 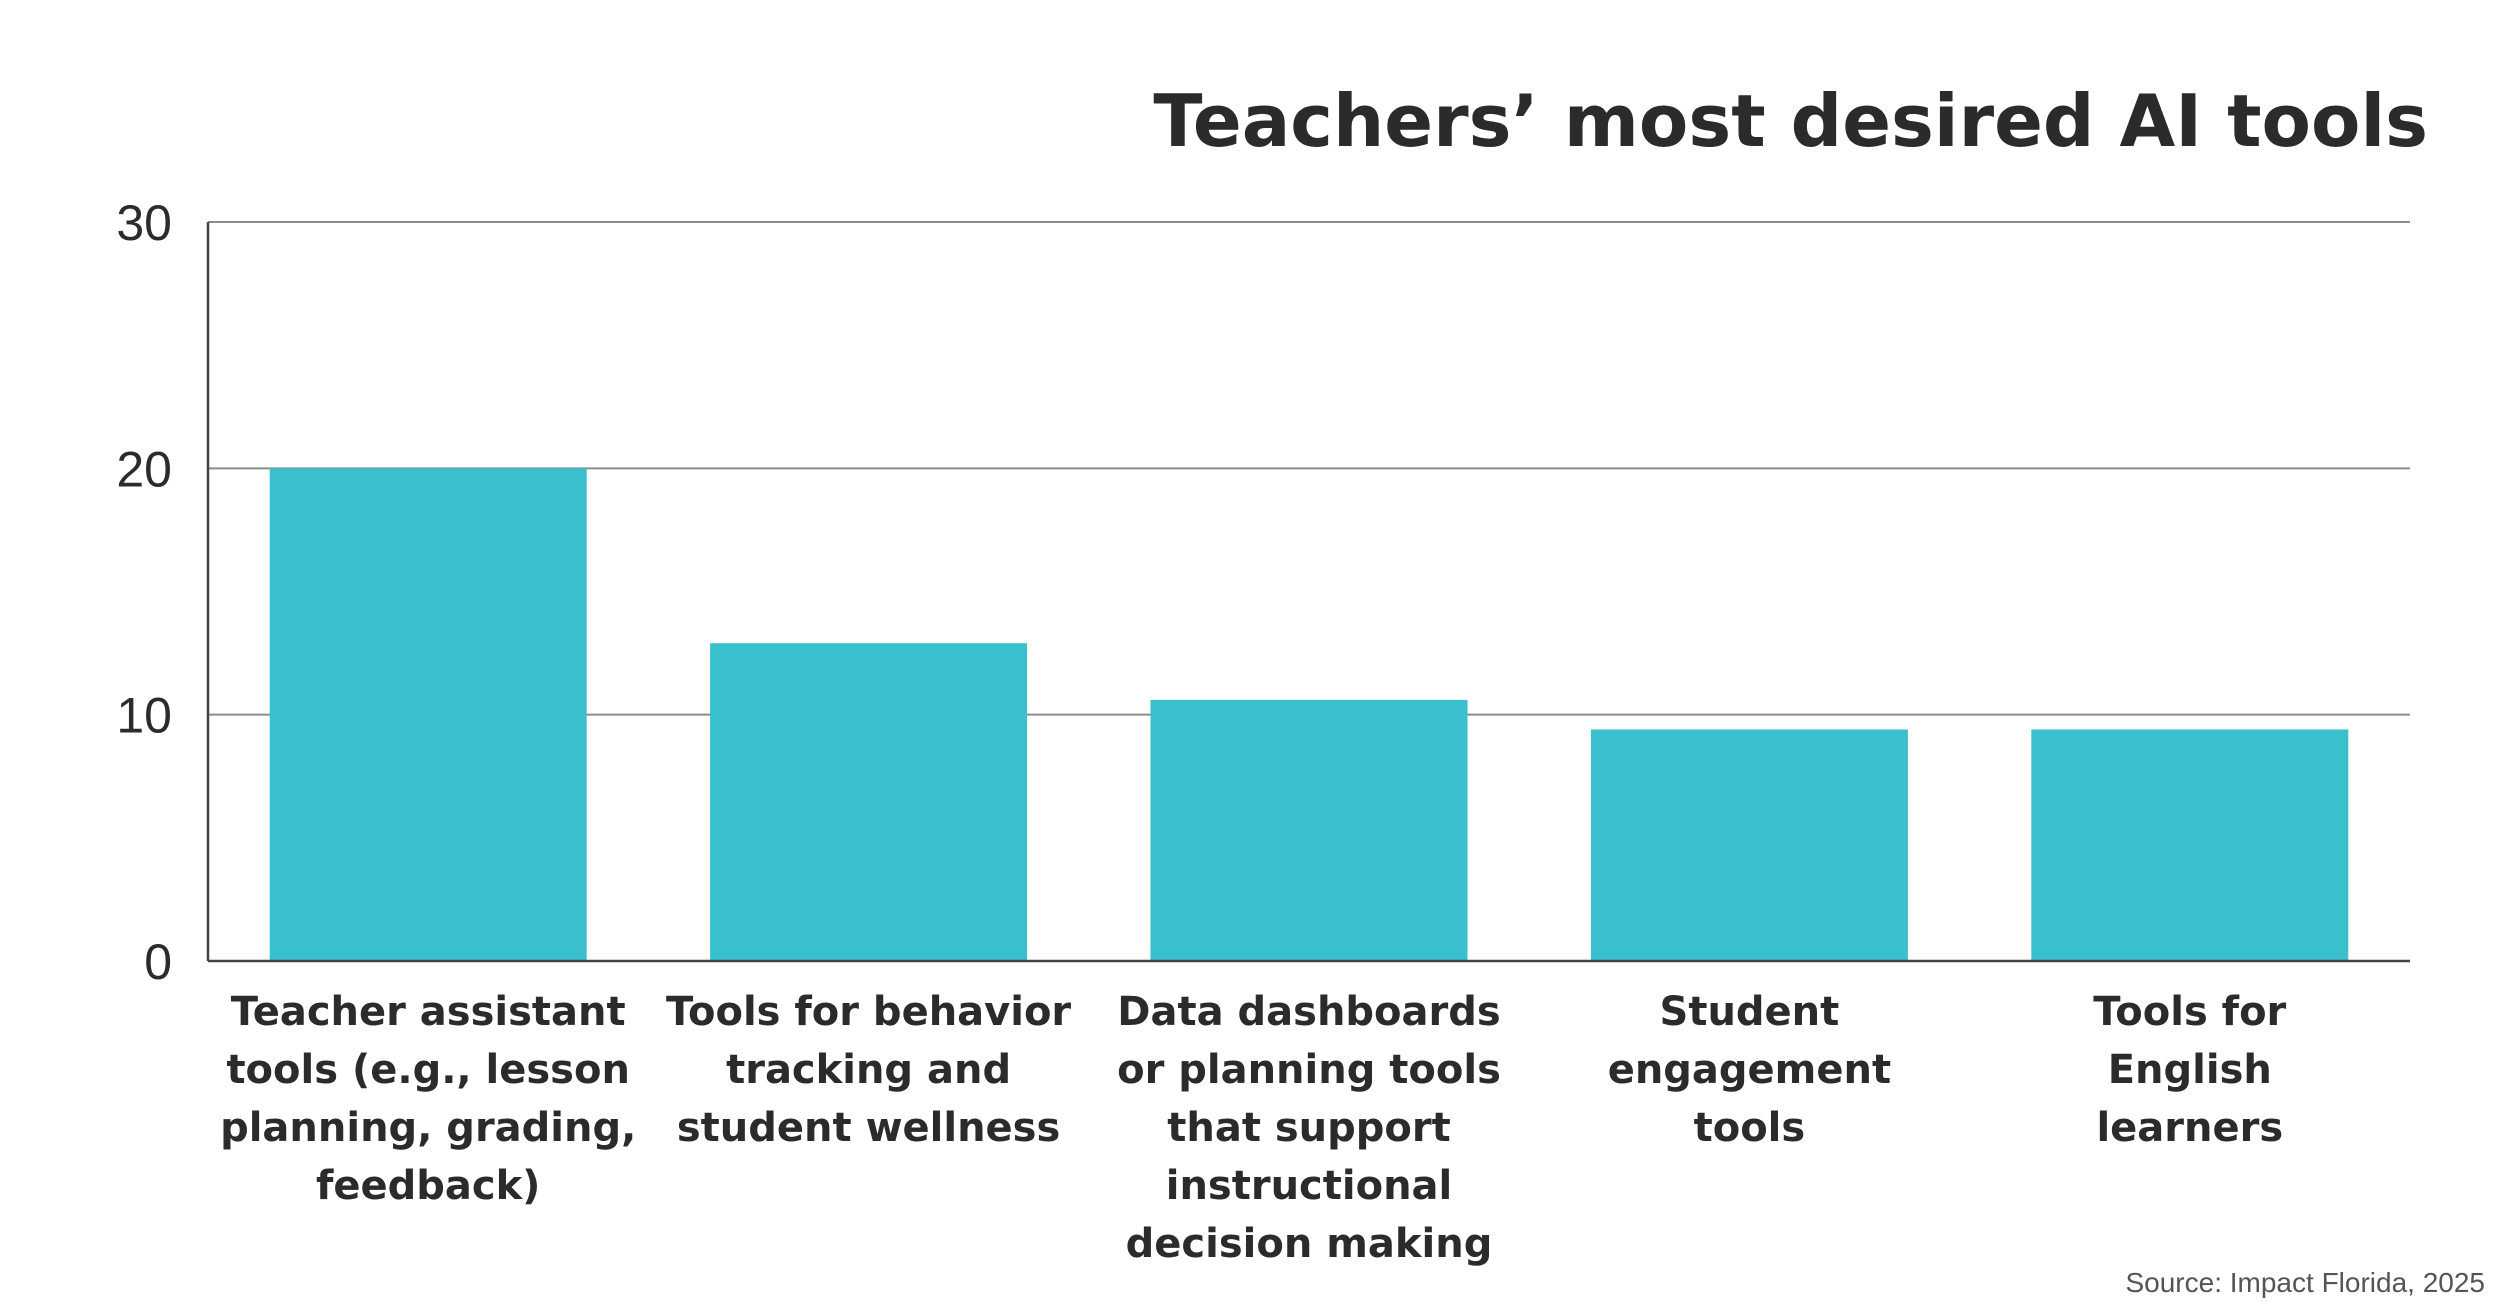 I want to click on y-tick-label: 20, so click(x=144, y=469).